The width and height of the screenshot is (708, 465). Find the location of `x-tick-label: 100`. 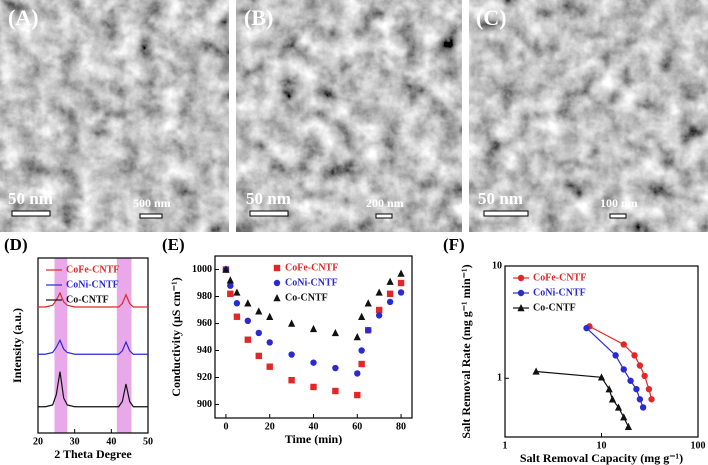

x-tick-label: 100 is located at coordinates (698, 445).